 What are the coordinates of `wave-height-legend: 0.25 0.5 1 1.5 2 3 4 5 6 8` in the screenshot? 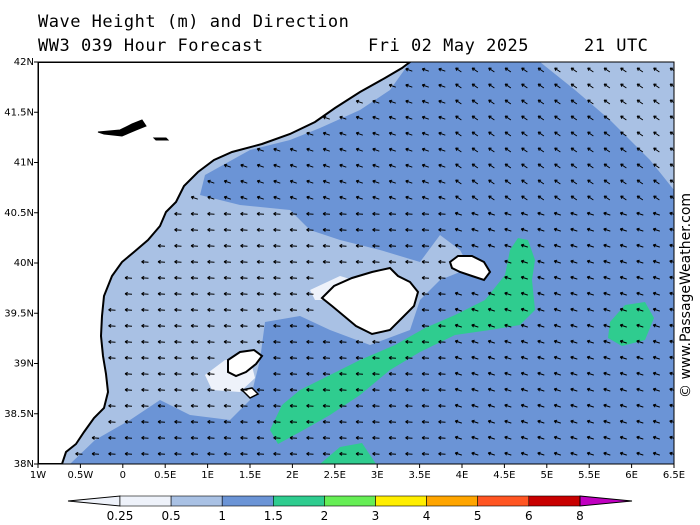 It's located at (350, 509).